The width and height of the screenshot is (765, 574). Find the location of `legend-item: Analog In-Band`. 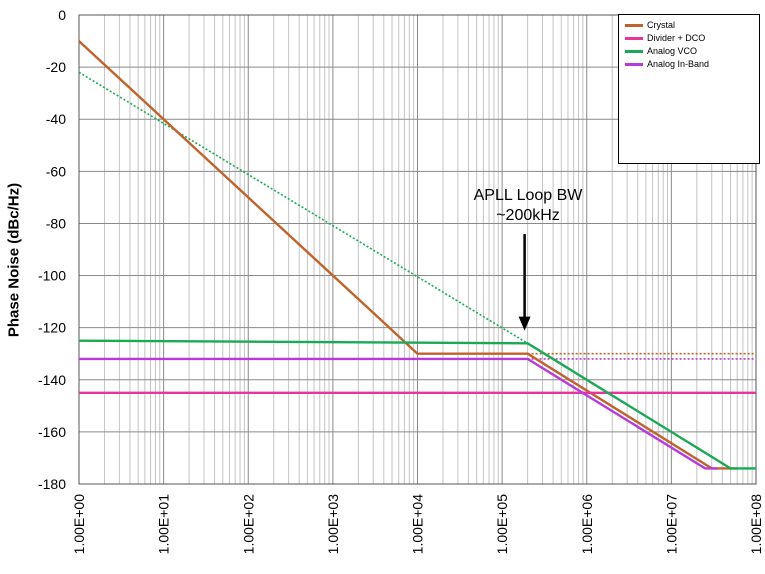

legend-item: Analog In-Band is located at coordinates (689, 64).